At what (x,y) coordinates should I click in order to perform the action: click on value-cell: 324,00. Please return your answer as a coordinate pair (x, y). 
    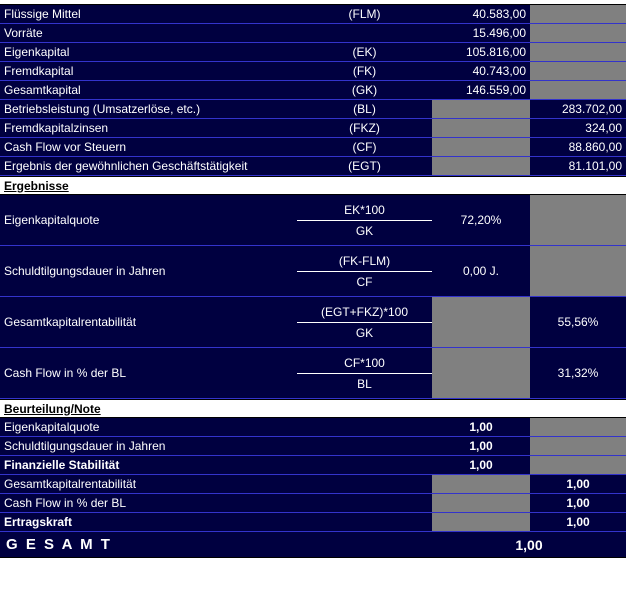
    Looking at the image, I should click on (603, 128).